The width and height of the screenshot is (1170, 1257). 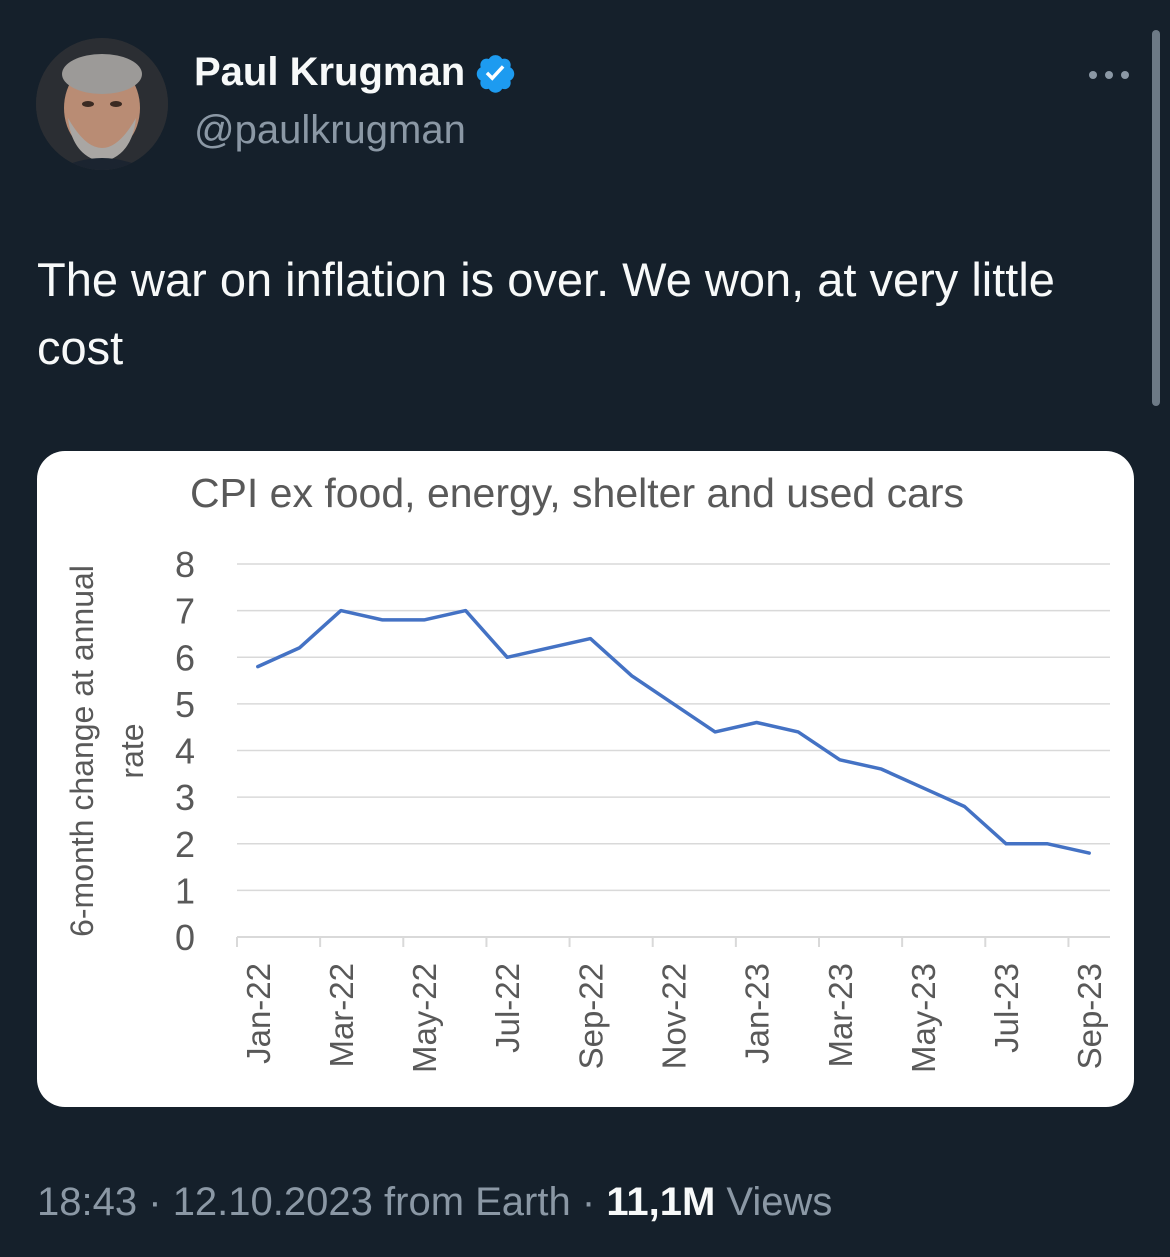 What do you see at coordinates (477, 1202) in the screenshot?
I see `tweet-source: from Earth` at bounding box center [477, 1202].